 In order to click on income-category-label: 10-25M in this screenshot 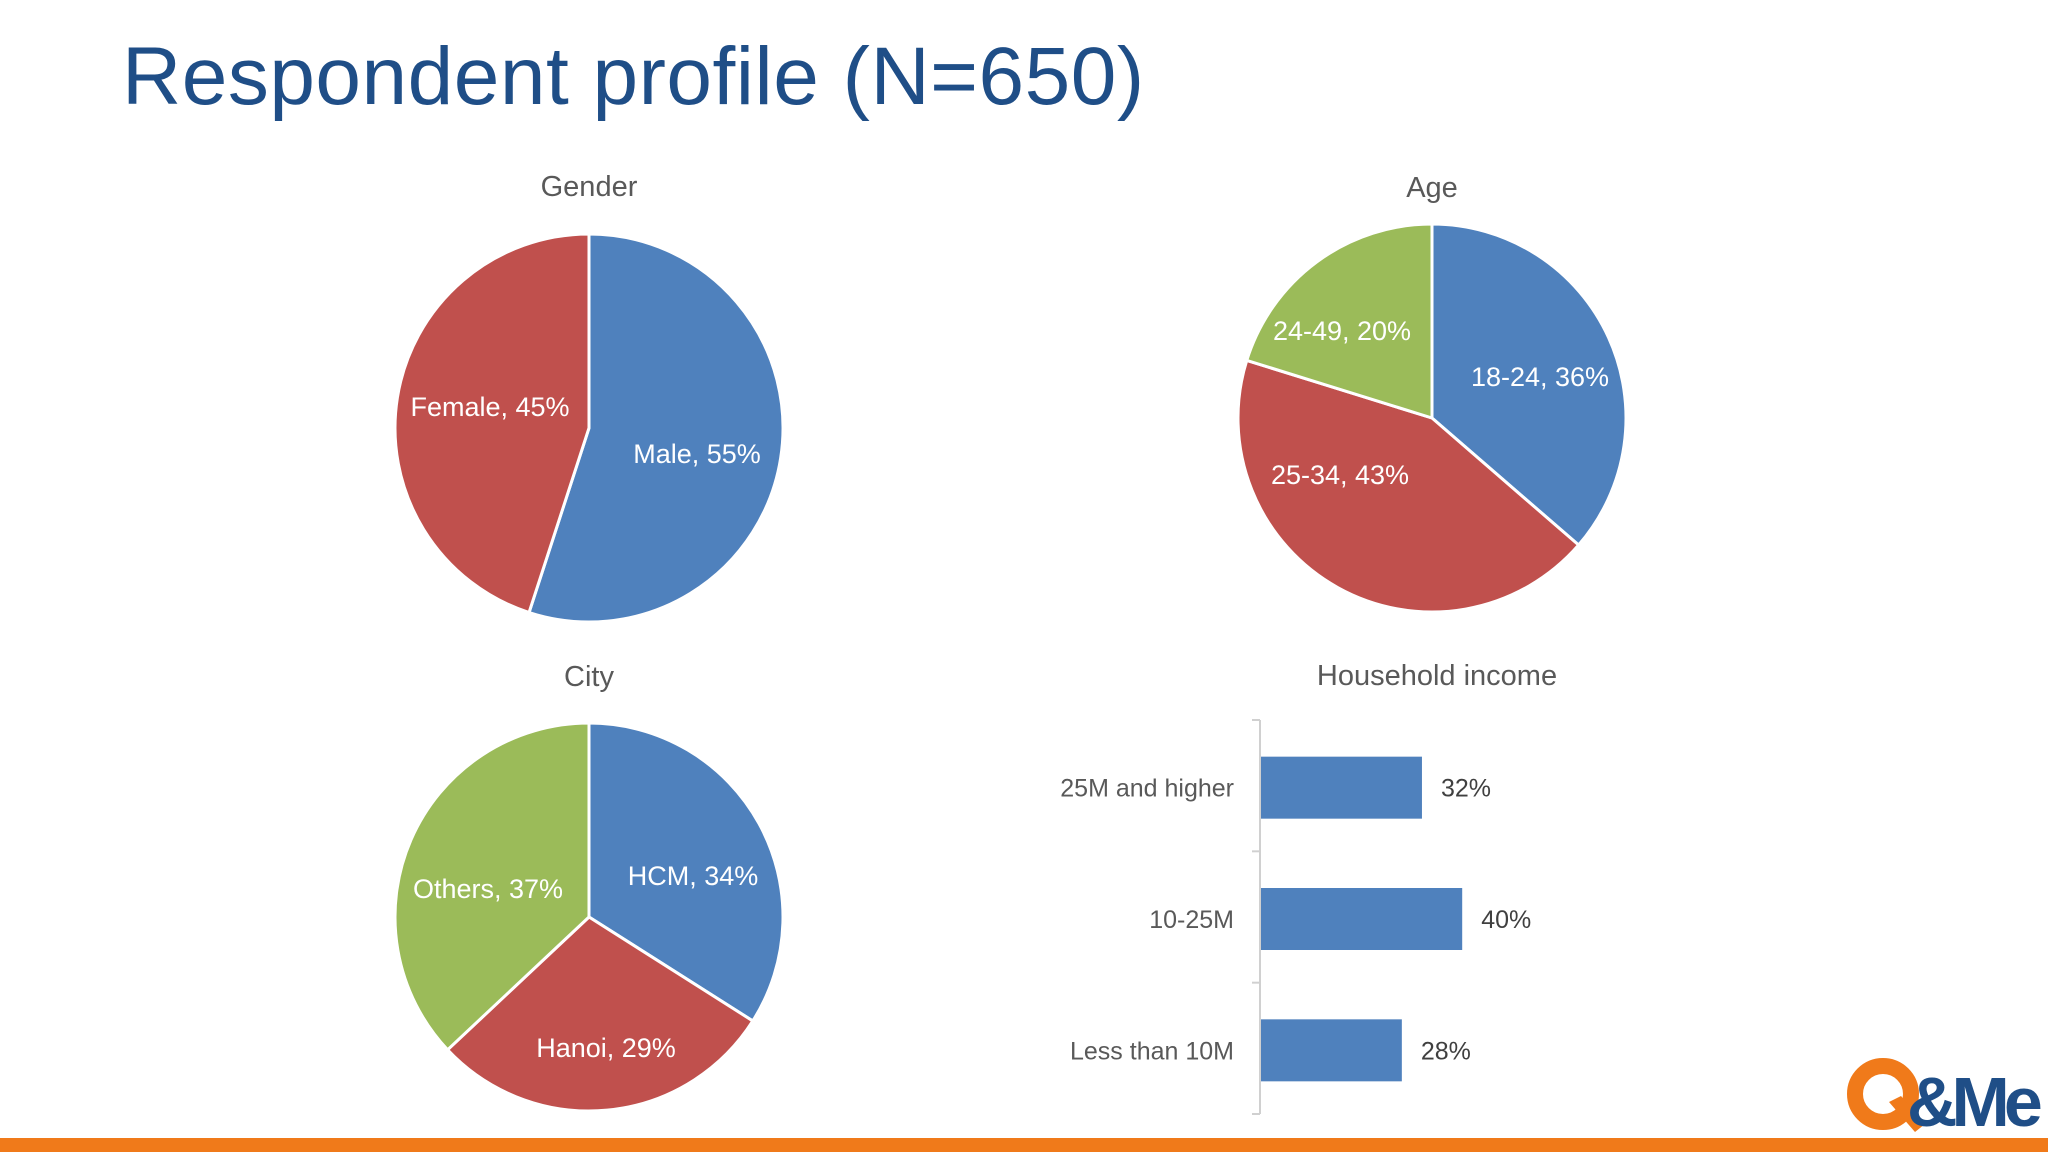, I will do `click(1191, 920)`.